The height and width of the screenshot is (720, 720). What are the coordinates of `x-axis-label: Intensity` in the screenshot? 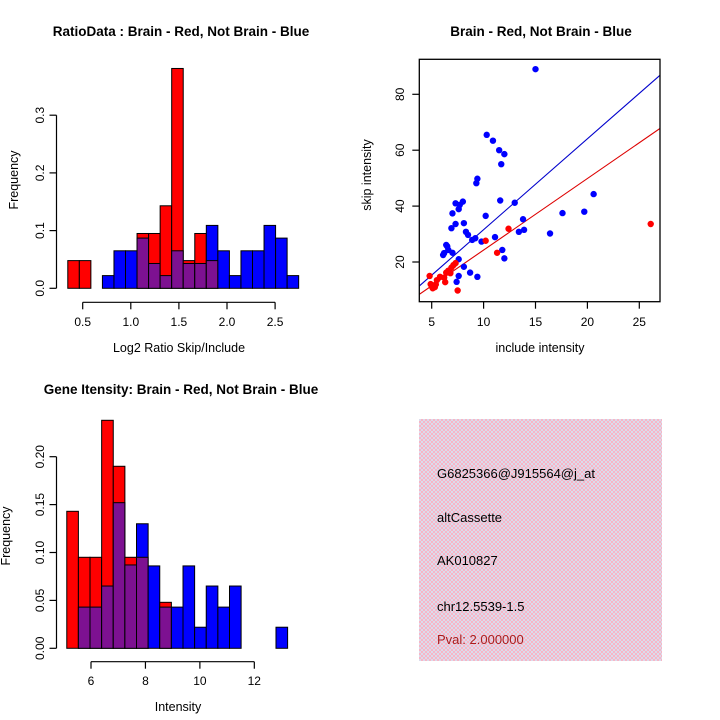 It's located at (178, 707).